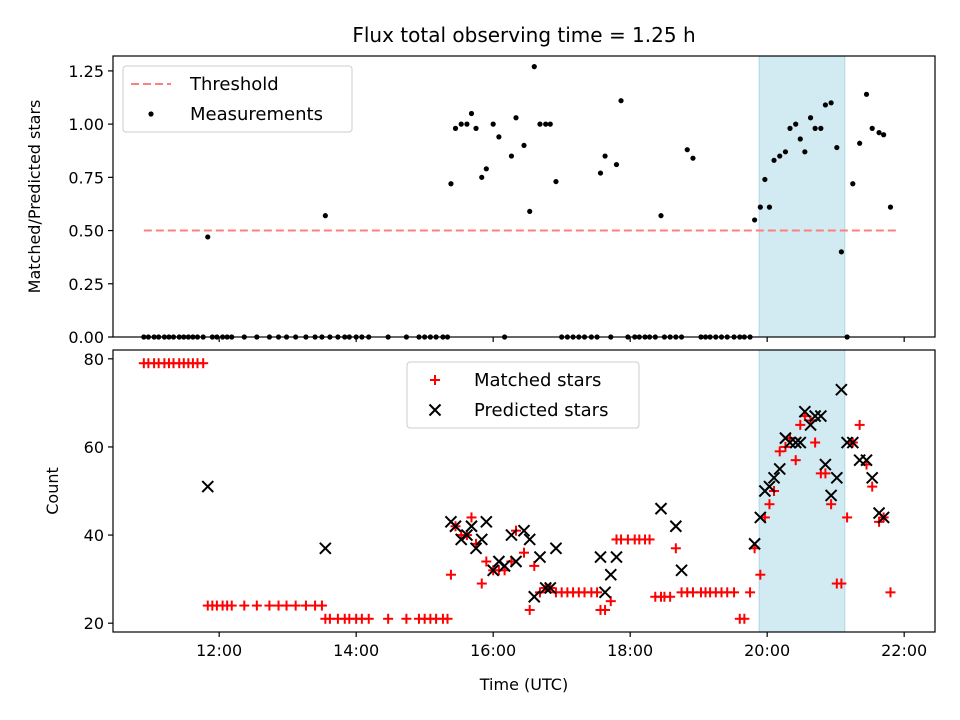 Image resolution: width=960 pixels, height=720 pixels. Describe the element at coordinates (356, 650) in the screenshot. I see `x-tick-label: 14:00` at that location.